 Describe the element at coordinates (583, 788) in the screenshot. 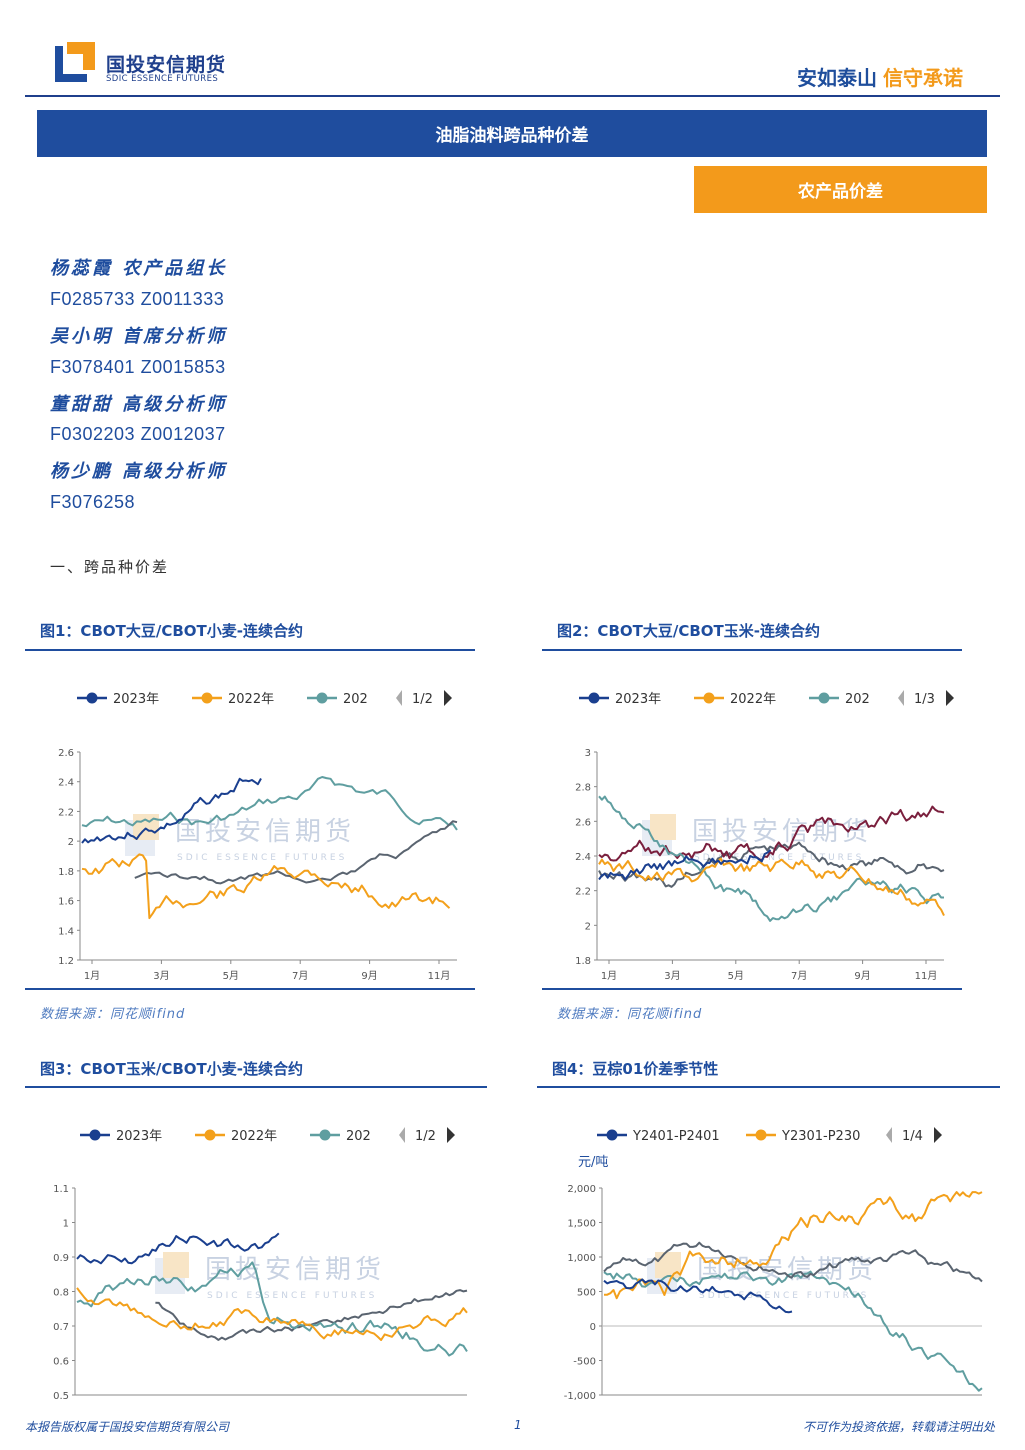

I see `y-tick-label: 2.8` at that location.